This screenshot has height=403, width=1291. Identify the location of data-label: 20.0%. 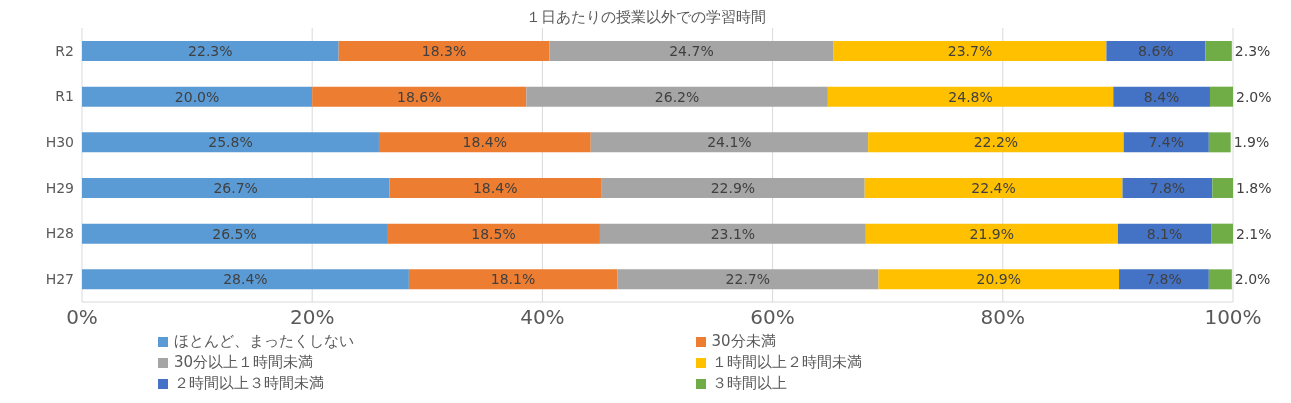
(197, 96).